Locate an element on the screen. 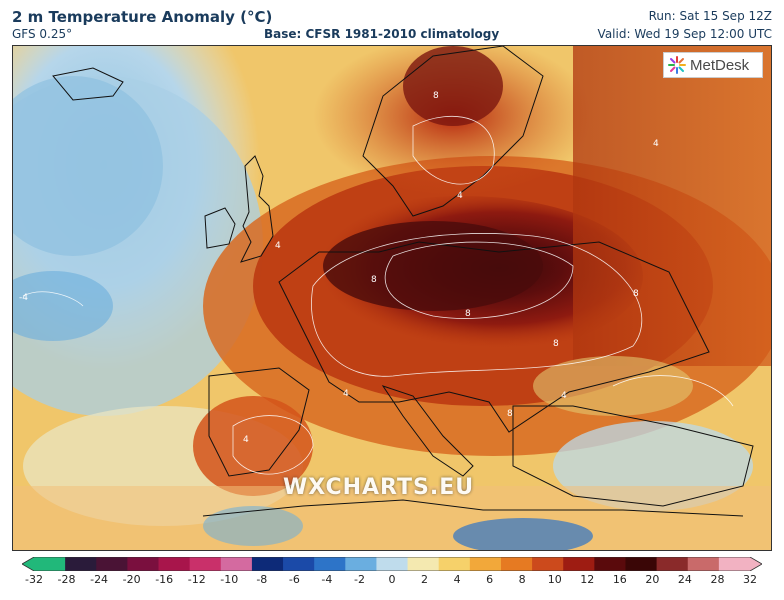 The width and height of the screenshot is (784, 600). colorbar-tick-label: 20 is located at coordinates (652, 579).